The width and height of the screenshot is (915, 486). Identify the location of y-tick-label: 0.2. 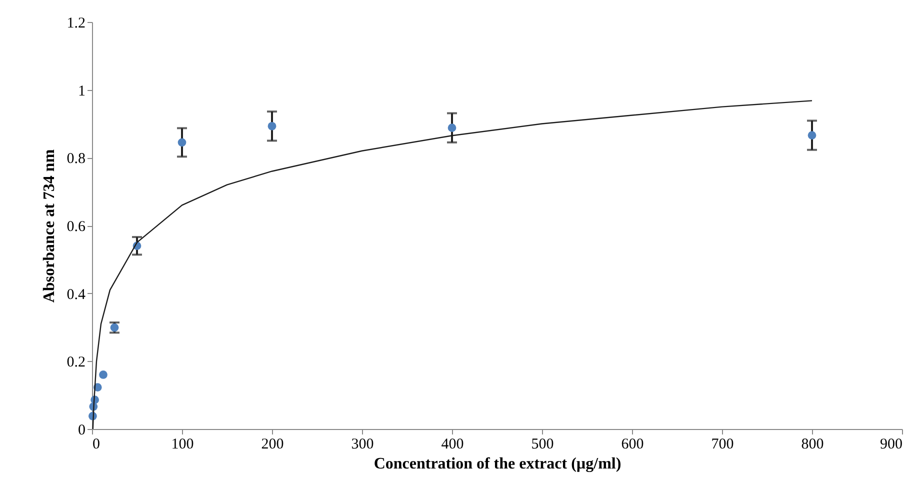
(76, 362).